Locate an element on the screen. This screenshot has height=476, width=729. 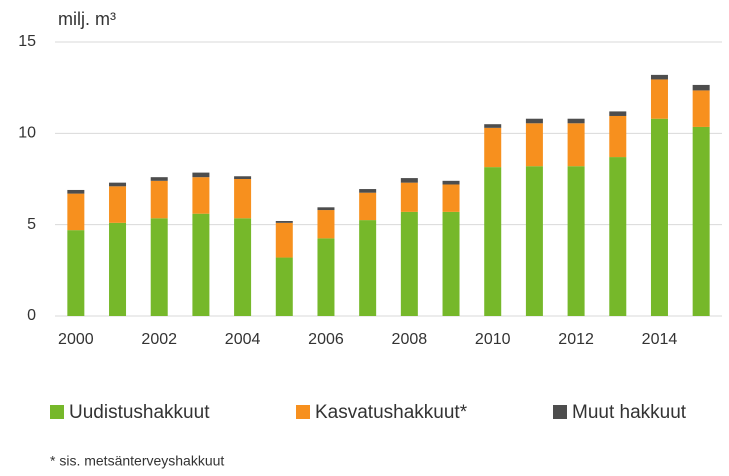
footnote: * sis. metsänterveyshakkuut is located at coordinates (137, 461).